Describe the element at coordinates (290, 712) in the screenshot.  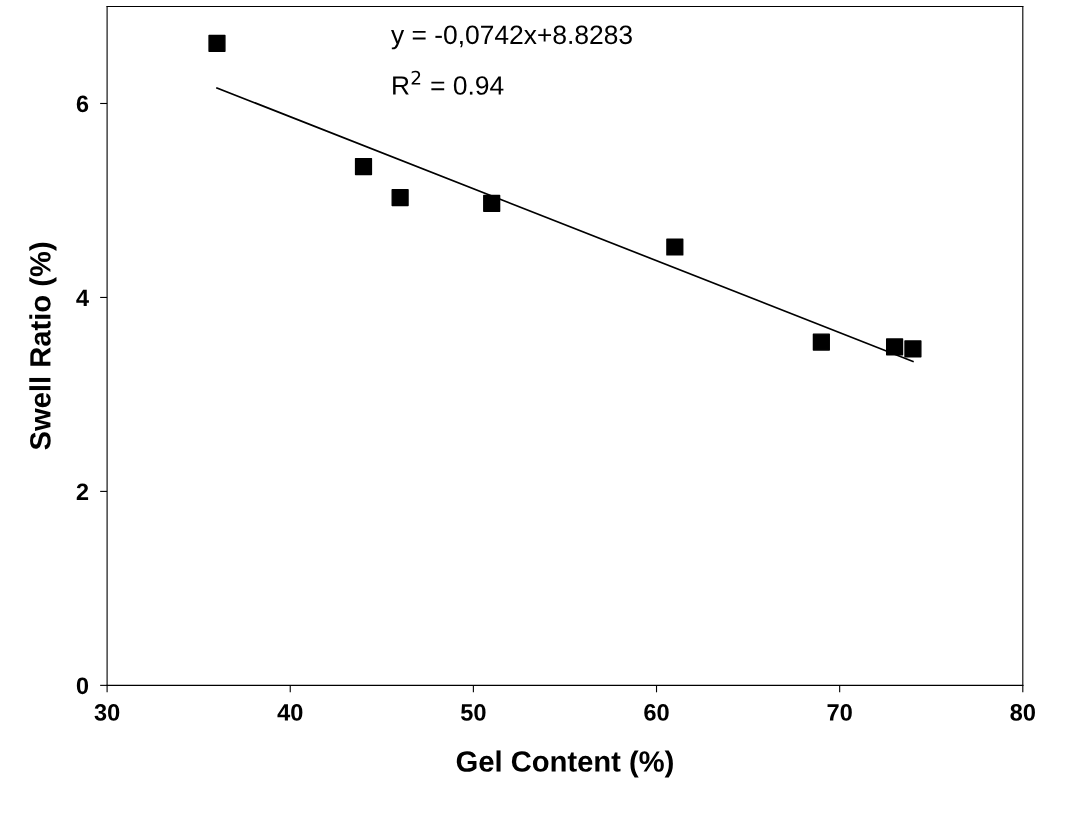
I see `x-tick-label: 40` at that location.